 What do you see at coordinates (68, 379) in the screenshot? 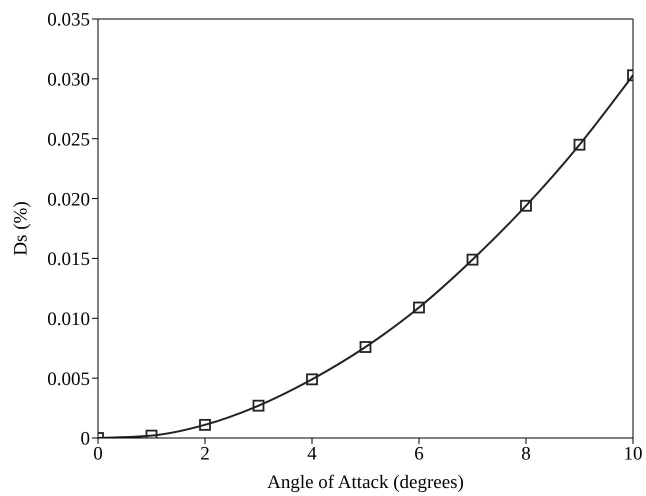
I see `y-tick-label: 0.005` at bounding box center [68, 379].